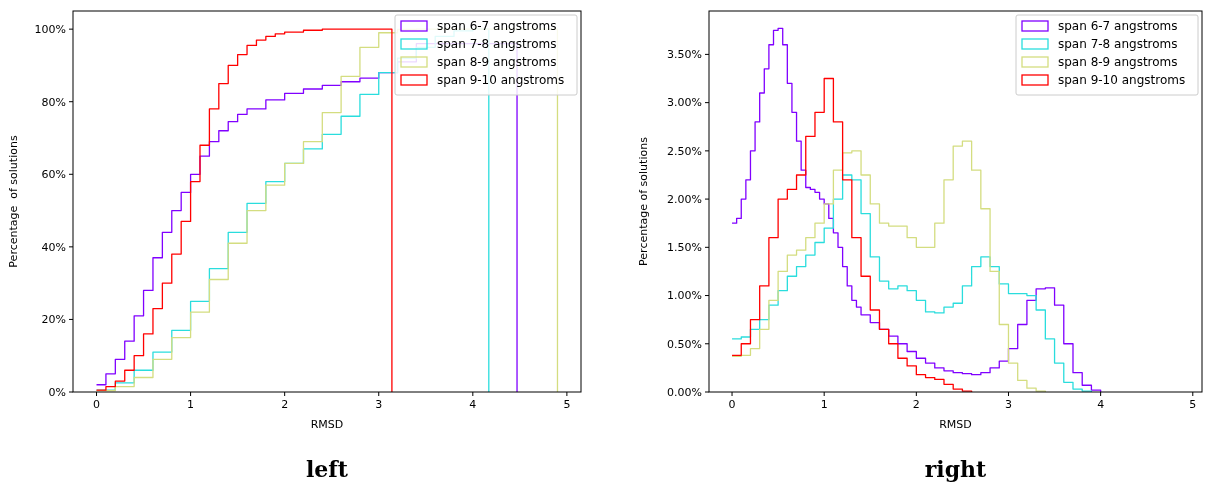 The width and height of the screenshot is (1206, 482). Describe the element at coordinates (53, 320) in the screenshot. I see `y-tick-label: 20%` at that location.